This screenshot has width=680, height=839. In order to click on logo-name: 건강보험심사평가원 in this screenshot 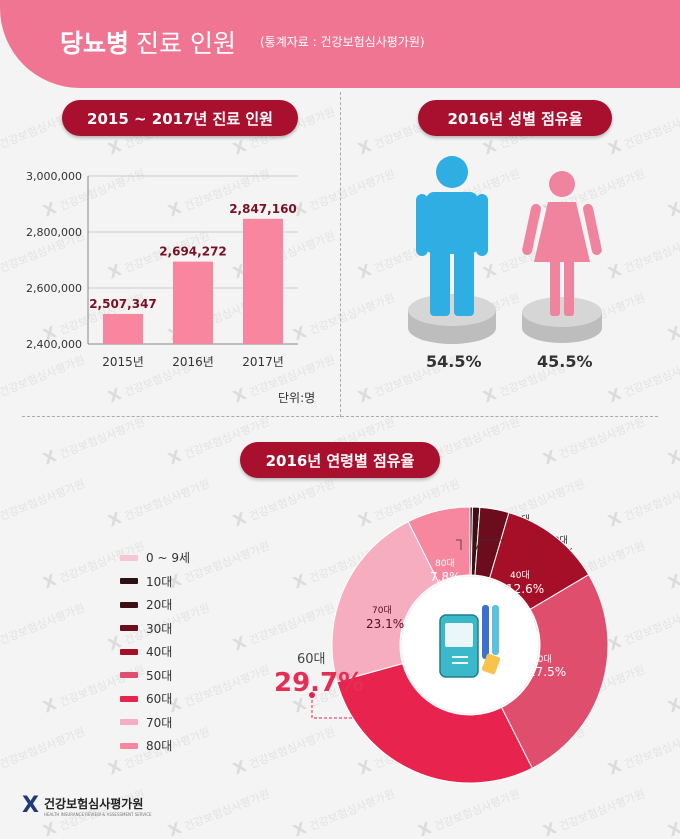, I will do `click(94, 804)`.